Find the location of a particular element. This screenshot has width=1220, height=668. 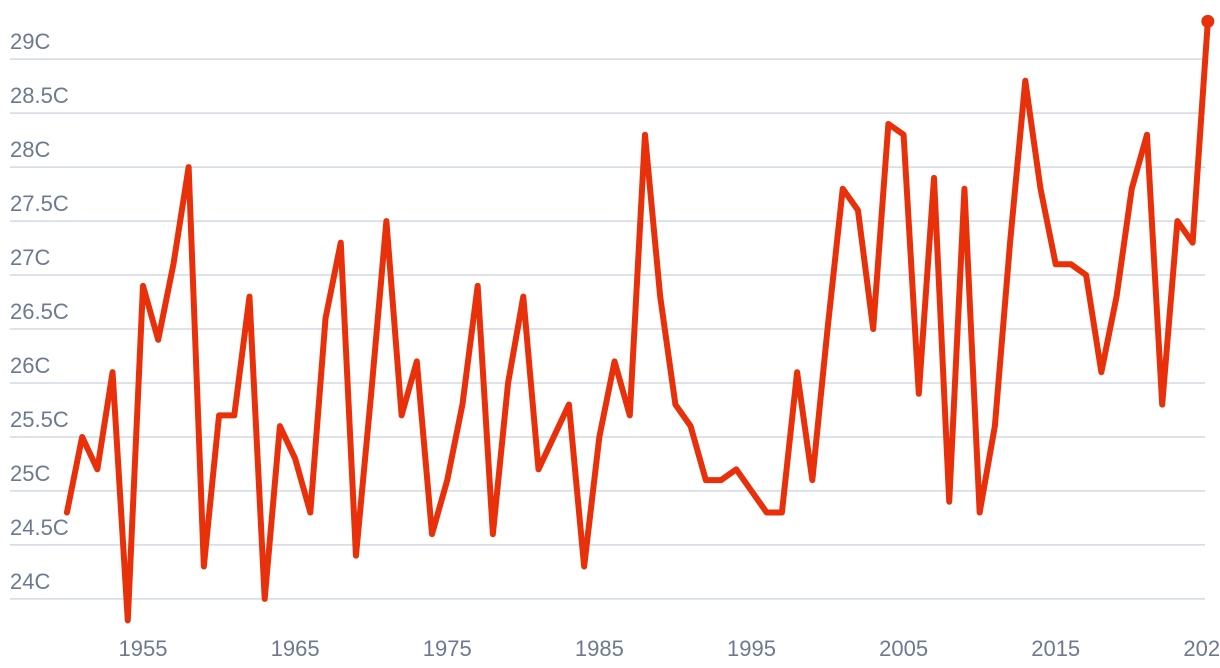

y-tick-label: 26.5C is located at coordinates (39, 311).